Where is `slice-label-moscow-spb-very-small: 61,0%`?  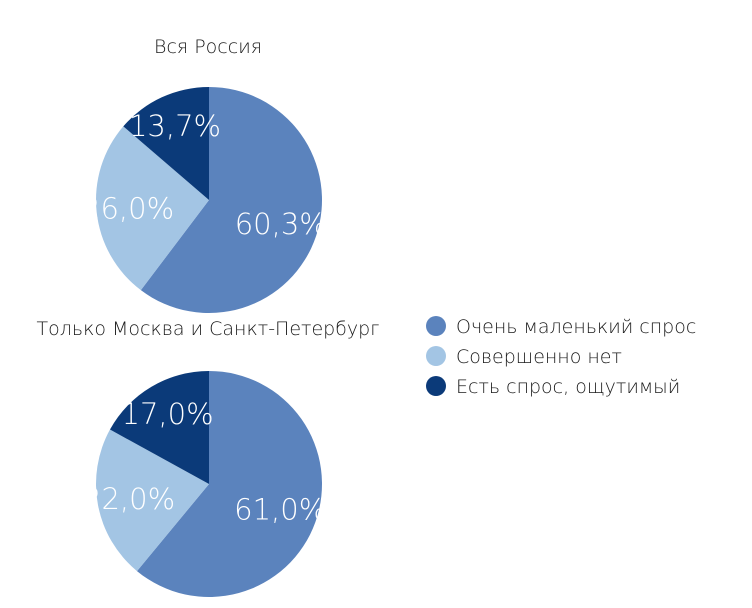 slice-label-moscow-spb-very-small: 61,0% is located at coordinates (280, 510).